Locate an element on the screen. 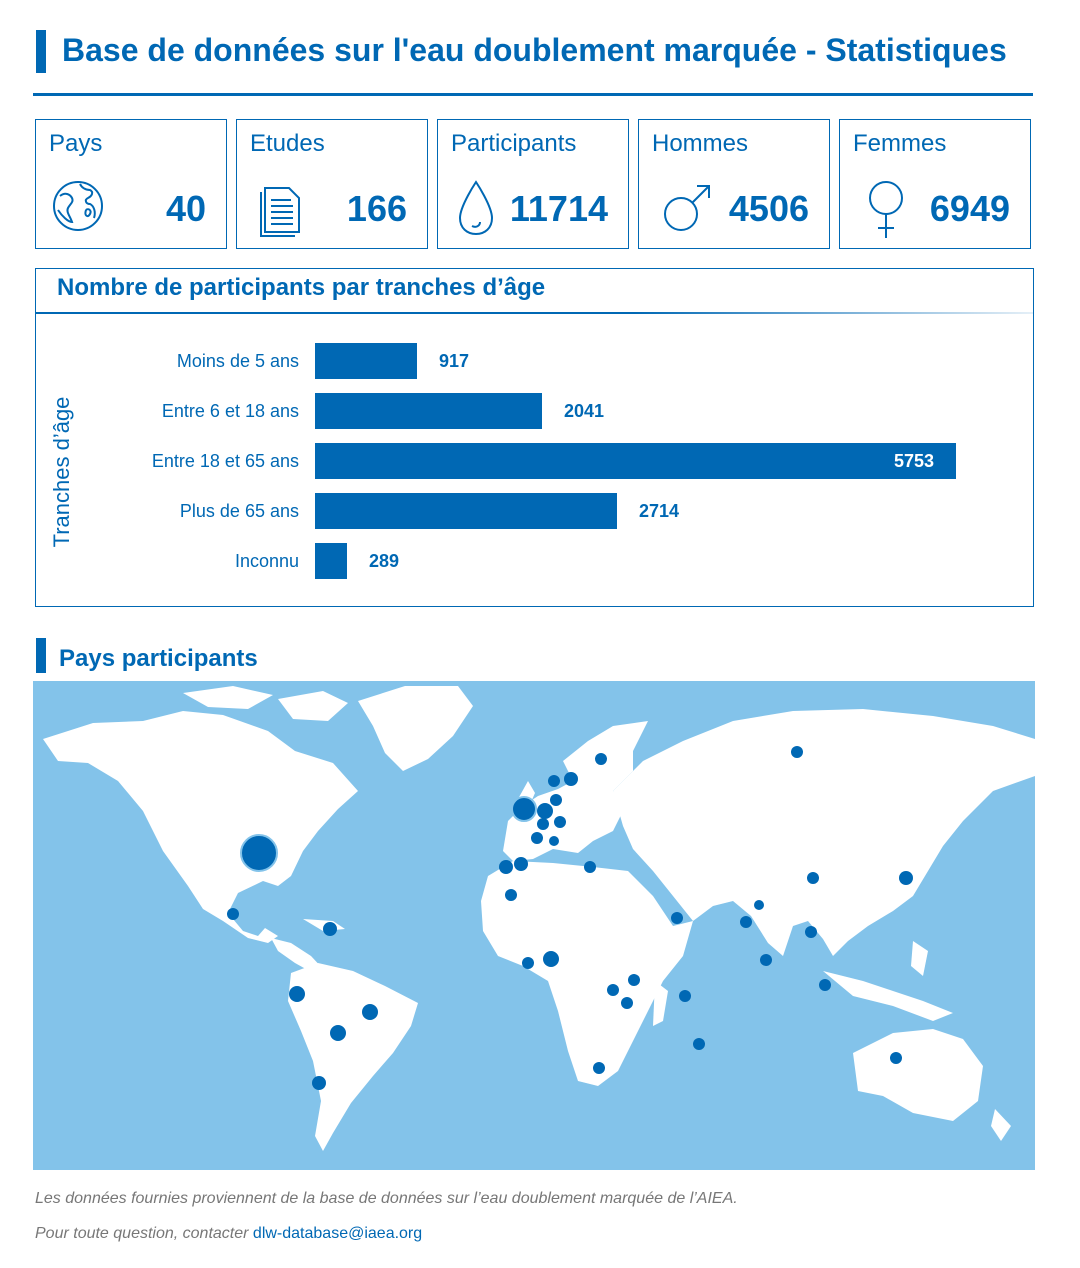 The image size is (1080, 1268). marker-chile is located at coordinates (319, 1083).